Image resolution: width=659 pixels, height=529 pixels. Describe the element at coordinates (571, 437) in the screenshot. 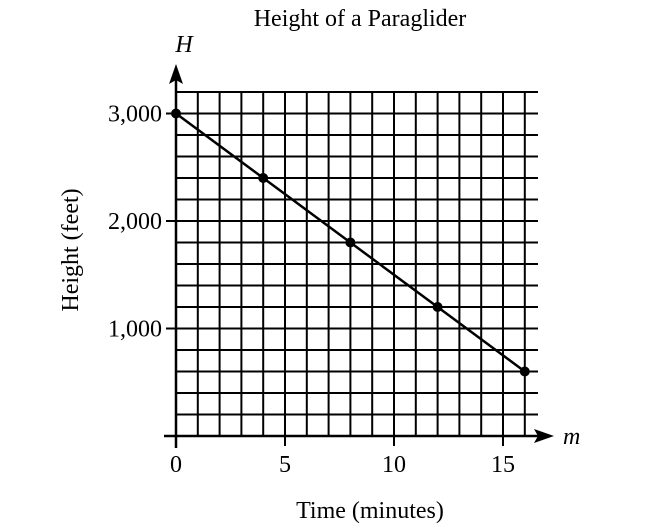

I see `x-axis-variable: m` at that location.